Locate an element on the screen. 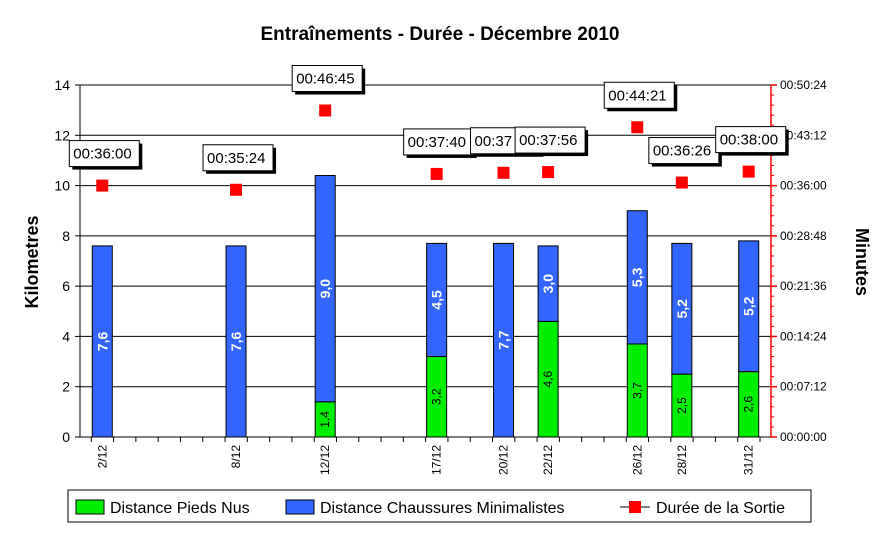 The height and width of the screenshot is (534, 880). x-tick-label: 8/12 is located at coordinates (236, 457).